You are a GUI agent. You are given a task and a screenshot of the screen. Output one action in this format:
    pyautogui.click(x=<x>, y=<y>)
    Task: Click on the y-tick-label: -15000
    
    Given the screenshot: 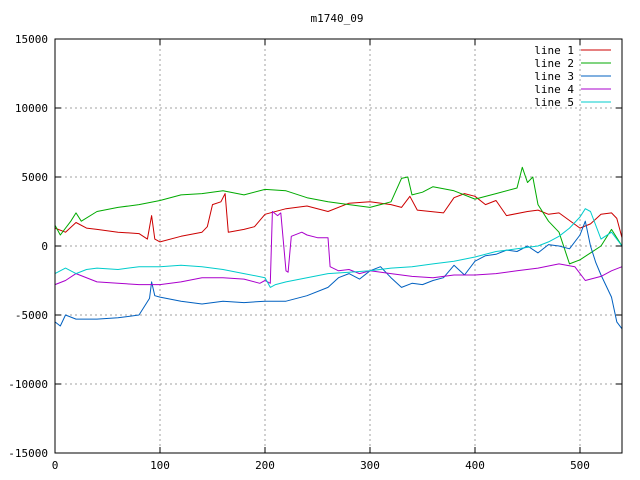 What is the action you would take?
    pyautogui.click(x=28, y=453)
    